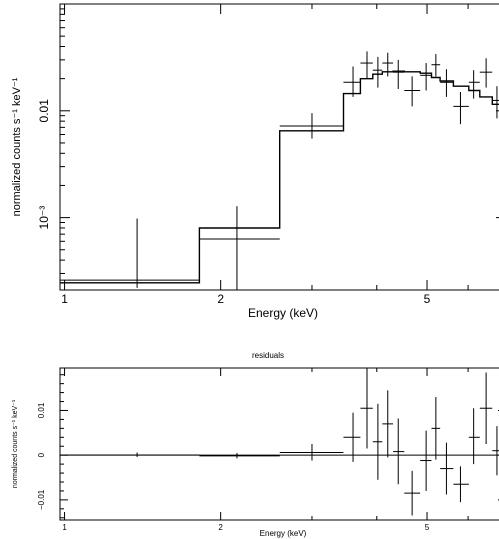 Image resolution: width=499 pixels, height=539 pixels. Describe the element at coordinates (41, 499) in the screenshot. I see `residuals-y-tick-label: −0.01` at that location.